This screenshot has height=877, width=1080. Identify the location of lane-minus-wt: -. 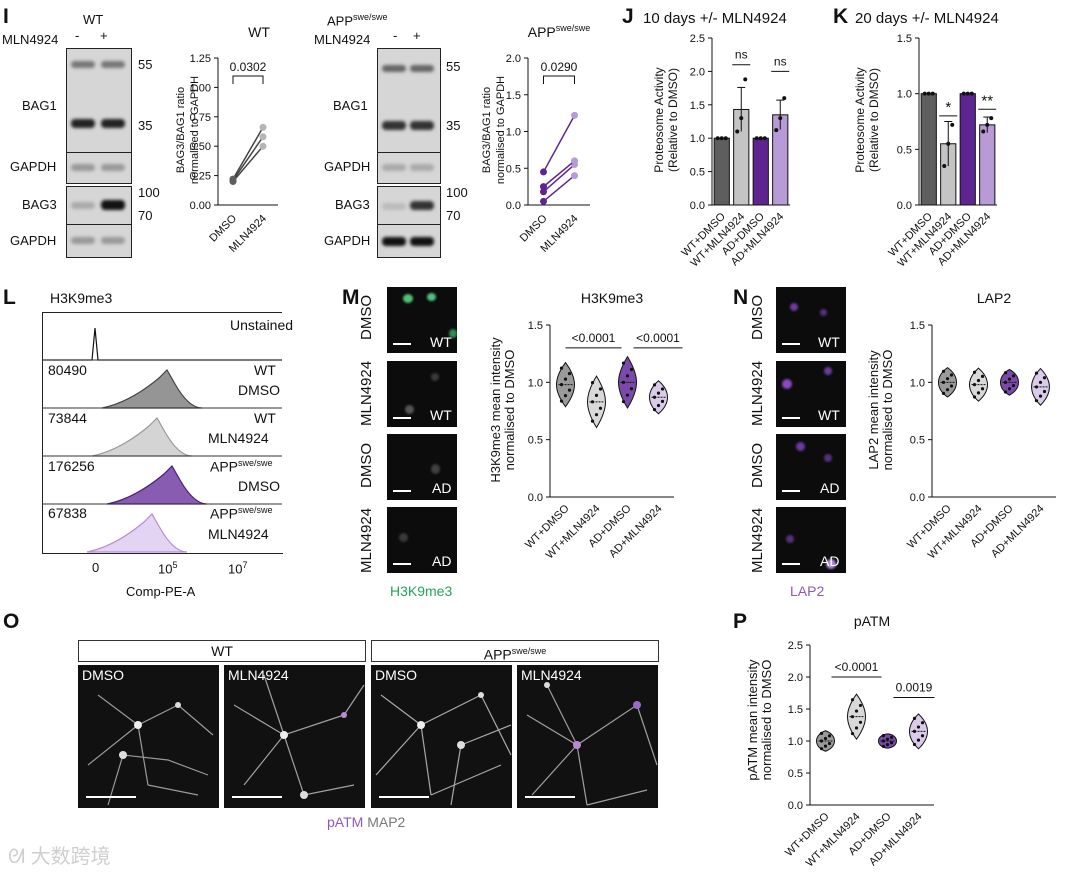
(77, 35).